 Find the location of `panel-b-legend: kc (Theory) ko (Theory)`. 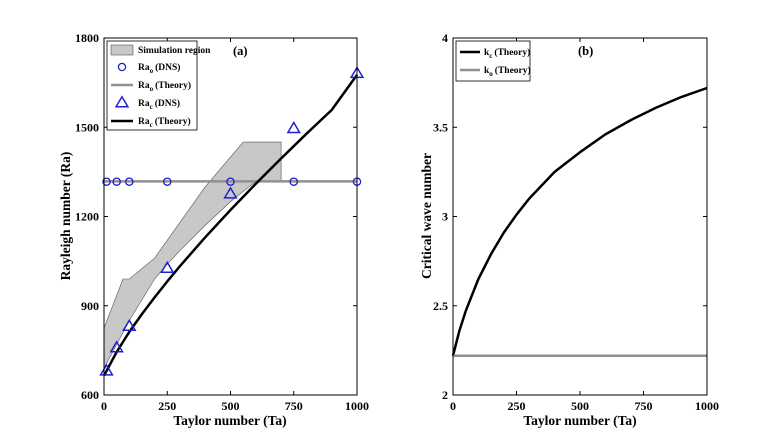

panel-b-legend: kc (Theory) ko (Theory) is located at coordinates (493, 61).